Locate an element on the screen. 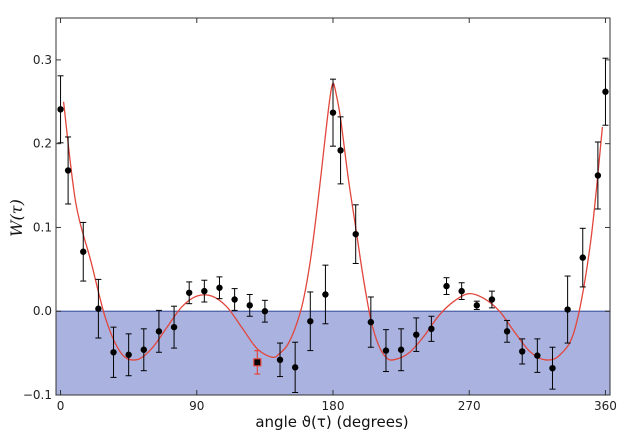  y-tick-label: 0.3 is located at coordinates (42, 60).